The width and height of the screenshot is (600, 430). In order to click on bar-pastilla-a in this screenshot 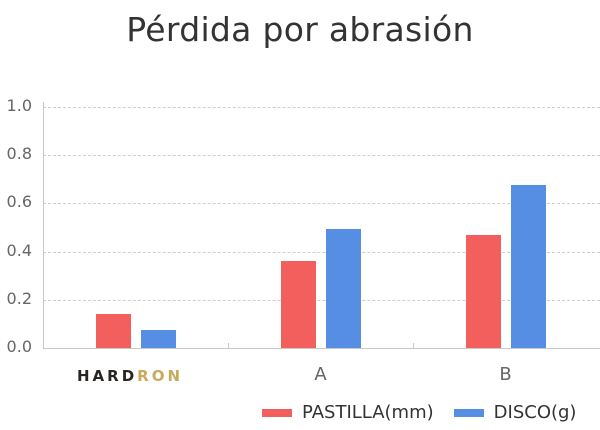, I will do `click(298, 304)`.